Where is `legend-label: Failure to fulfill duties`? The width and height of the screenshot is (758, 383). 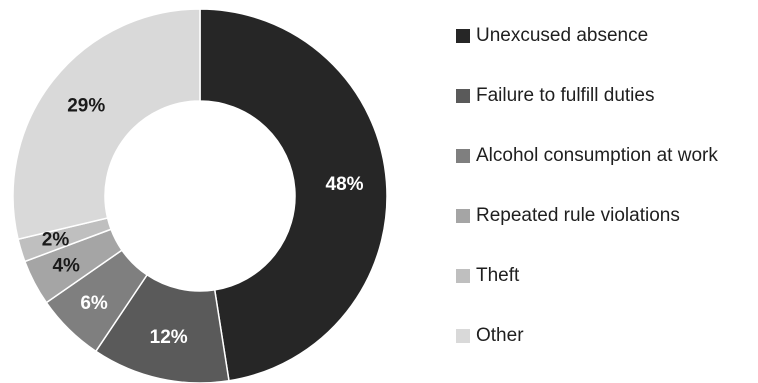
legend-label: Failure to fulfill duties is located at coordinates (565, 95).